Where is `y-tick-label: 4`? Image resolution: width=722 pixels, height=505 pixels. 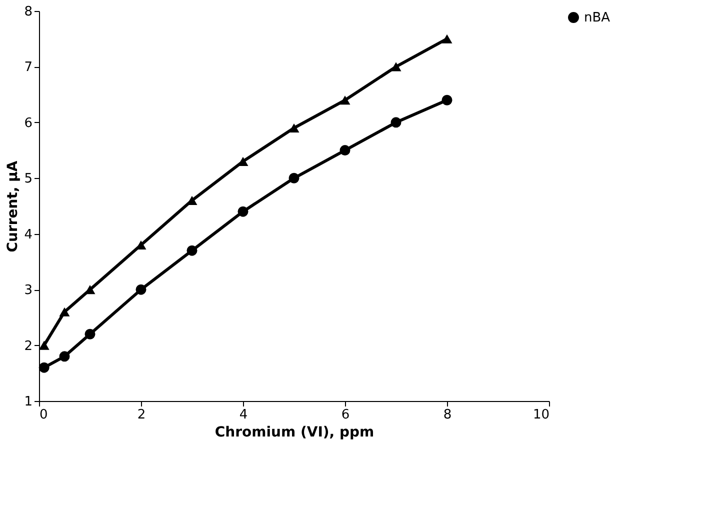
y-tick-label: 4 is located at coordinates (28, 234).